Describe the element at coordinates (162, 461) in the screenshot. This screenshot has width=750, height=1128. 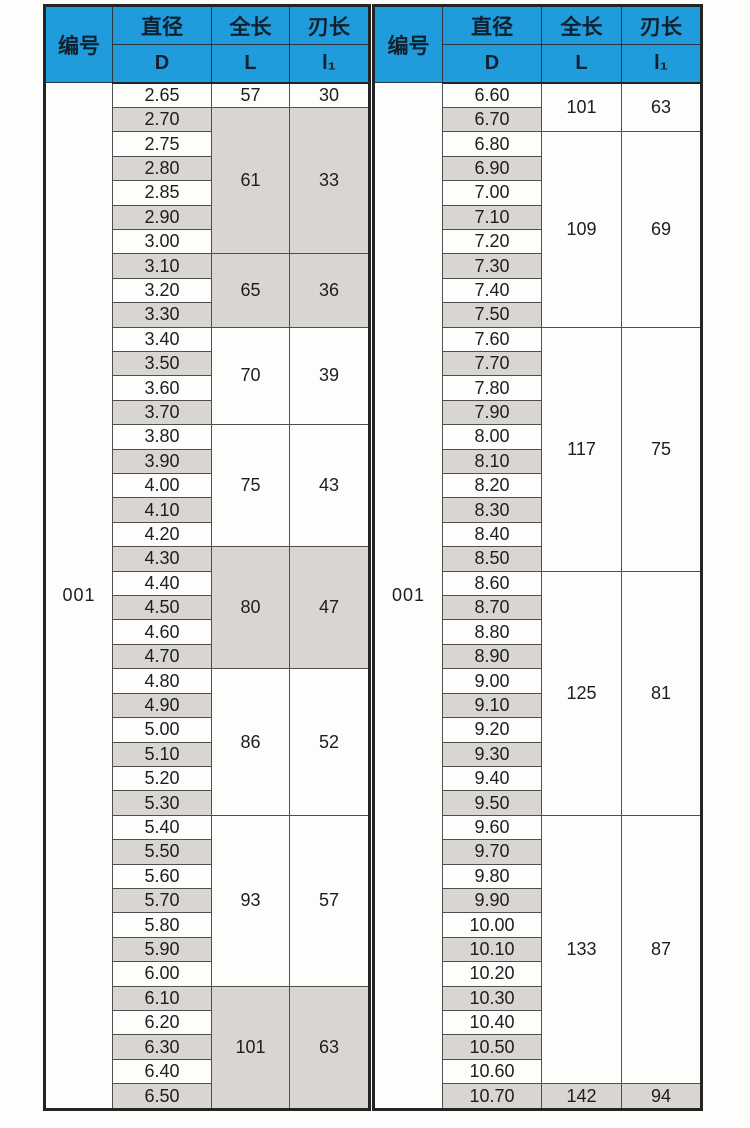
I see `cell-diameter: 3.90` at that location.